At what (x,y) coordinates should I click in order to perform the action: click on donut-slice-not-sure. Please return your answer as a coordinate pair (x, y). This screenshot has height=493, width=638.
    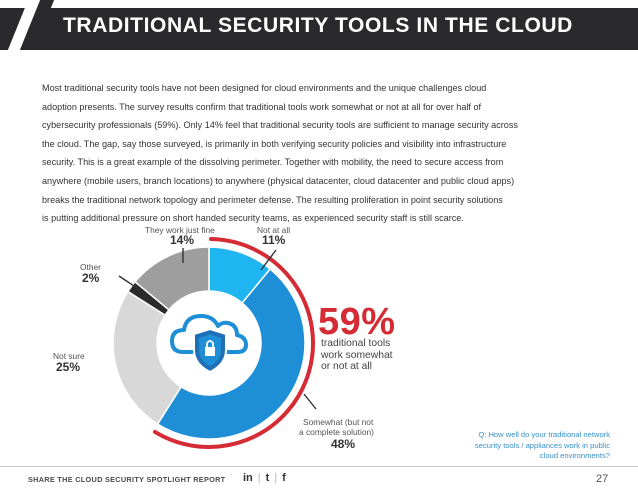
    Looking at the image, I should click on (147, 358).